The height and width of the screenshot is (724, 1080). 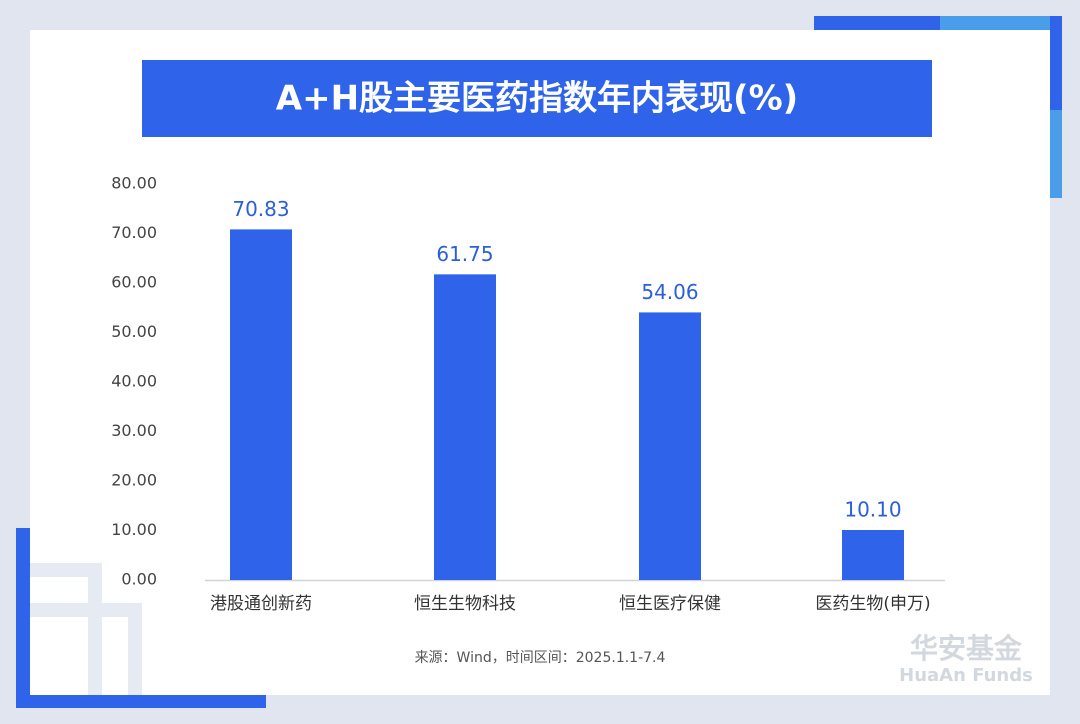 What do you see at coordinates (465, 604) in the screenshot?
I see `x-tick-label: 恒生生物科技` at bounding box center [465, 604].